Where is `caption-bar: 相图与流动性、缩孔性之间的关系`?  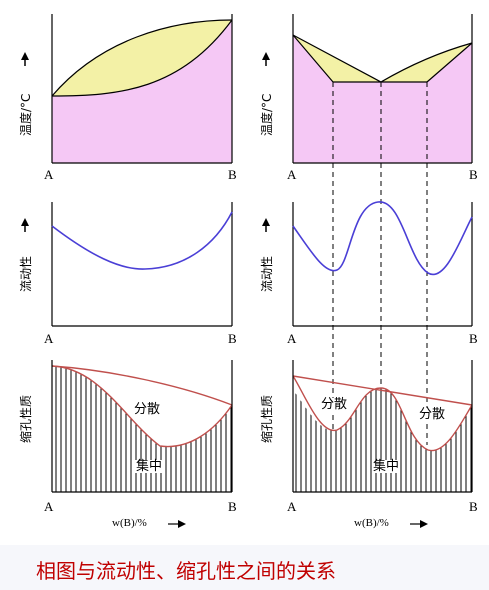
caption-bar: 相图与流动性、缩孔性之间的关系 is located at coordinates (244, 567).